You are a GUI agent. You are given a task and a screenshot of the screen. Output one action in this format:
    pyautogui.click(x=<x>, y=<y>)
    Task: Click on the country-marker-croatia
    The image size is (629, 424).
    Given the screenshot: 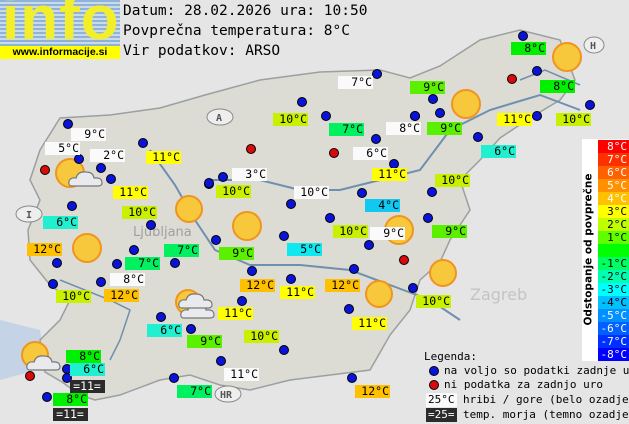 What is the action you would take?
    pyautogui.click(x=228, y=394)
    